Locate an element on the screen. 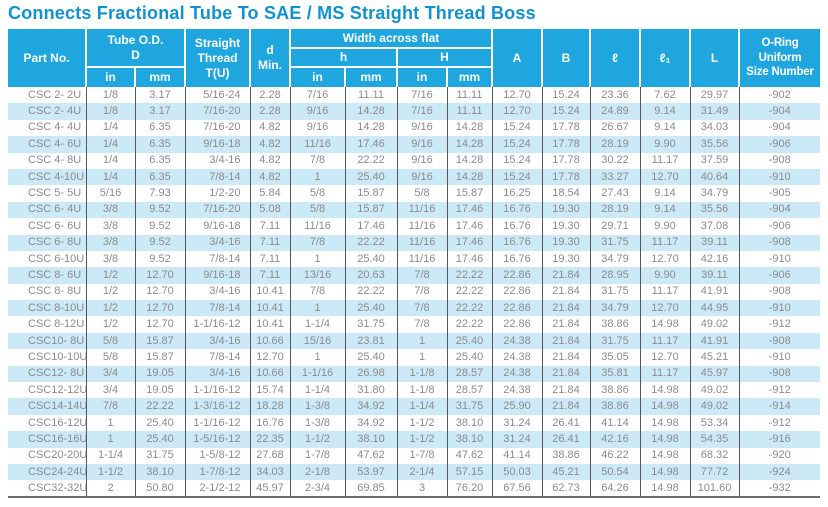 The width and height of the screenshot is (828, 507). dim-a-cell: 15.24 is located at coordinates (517, 128).